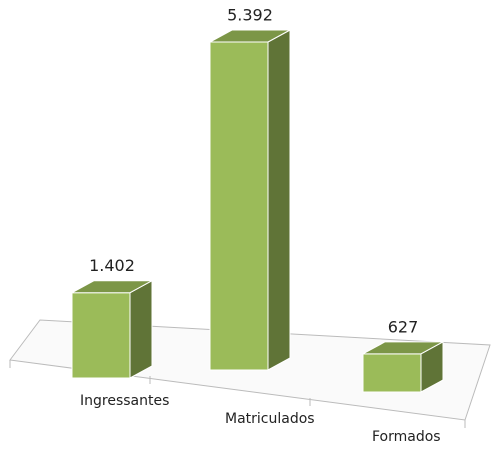  What do you see at coordinates (250, 15) in the screenshot?
I see `data-label: 5.392` at bounding box center [250, 15].